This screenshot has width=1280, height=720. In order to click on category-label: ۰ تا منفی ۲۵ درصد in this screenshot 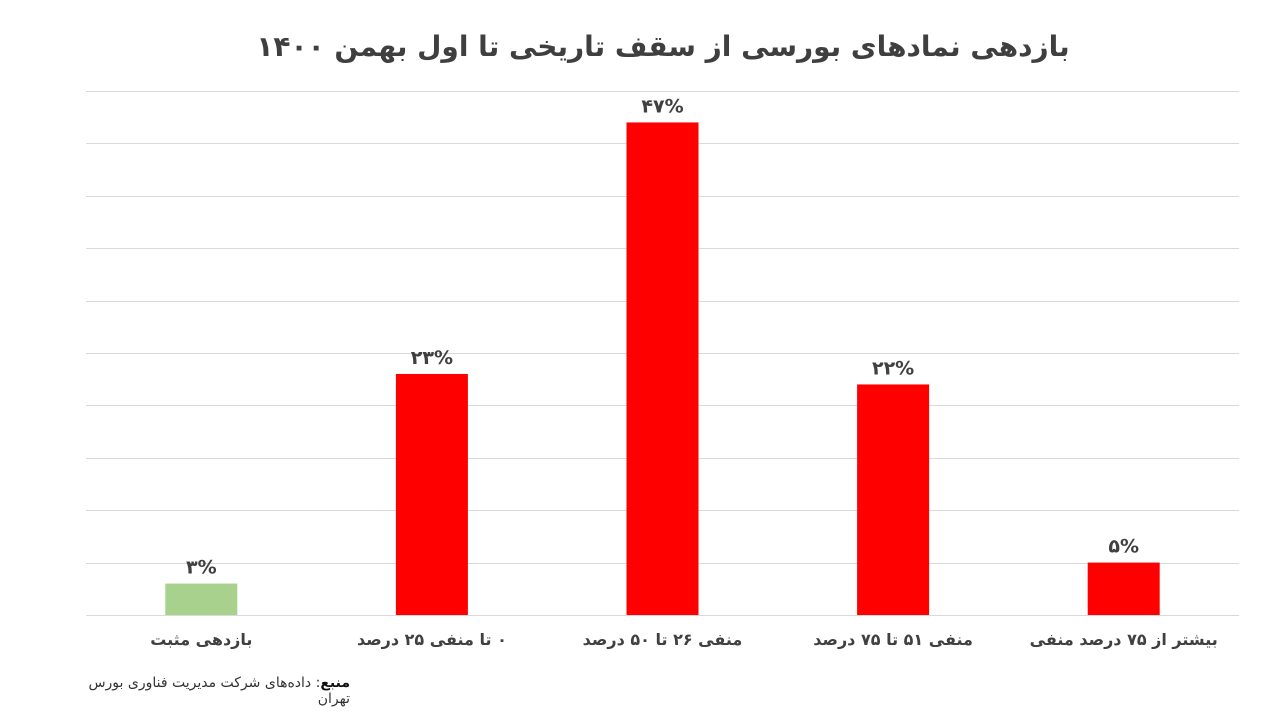, I will do `click(432, 639)`.